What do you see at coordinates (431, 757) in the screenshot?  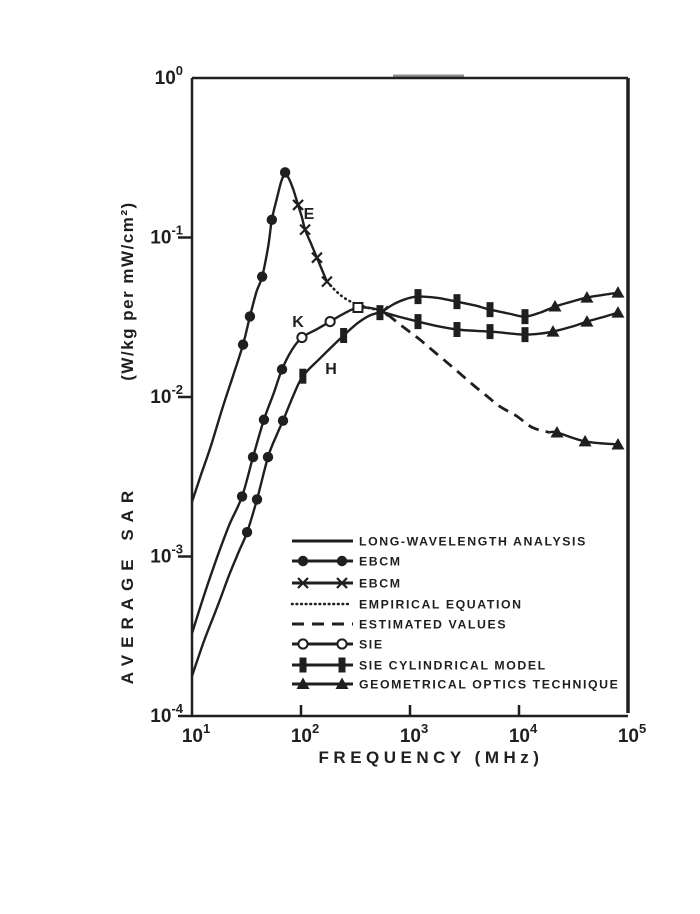 I see `x-axis-title: FREQUENCY (MHz)` at bounding box center [431, 757].